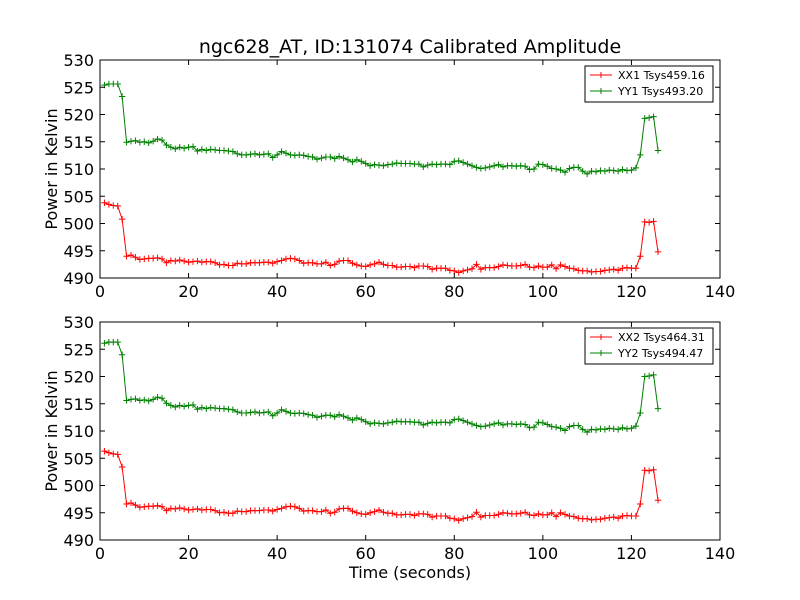 The image size is (800, 600). Describe the element at coordinates (720, 553) in the screenshot. I see `x-tick-label: 140` at that location.